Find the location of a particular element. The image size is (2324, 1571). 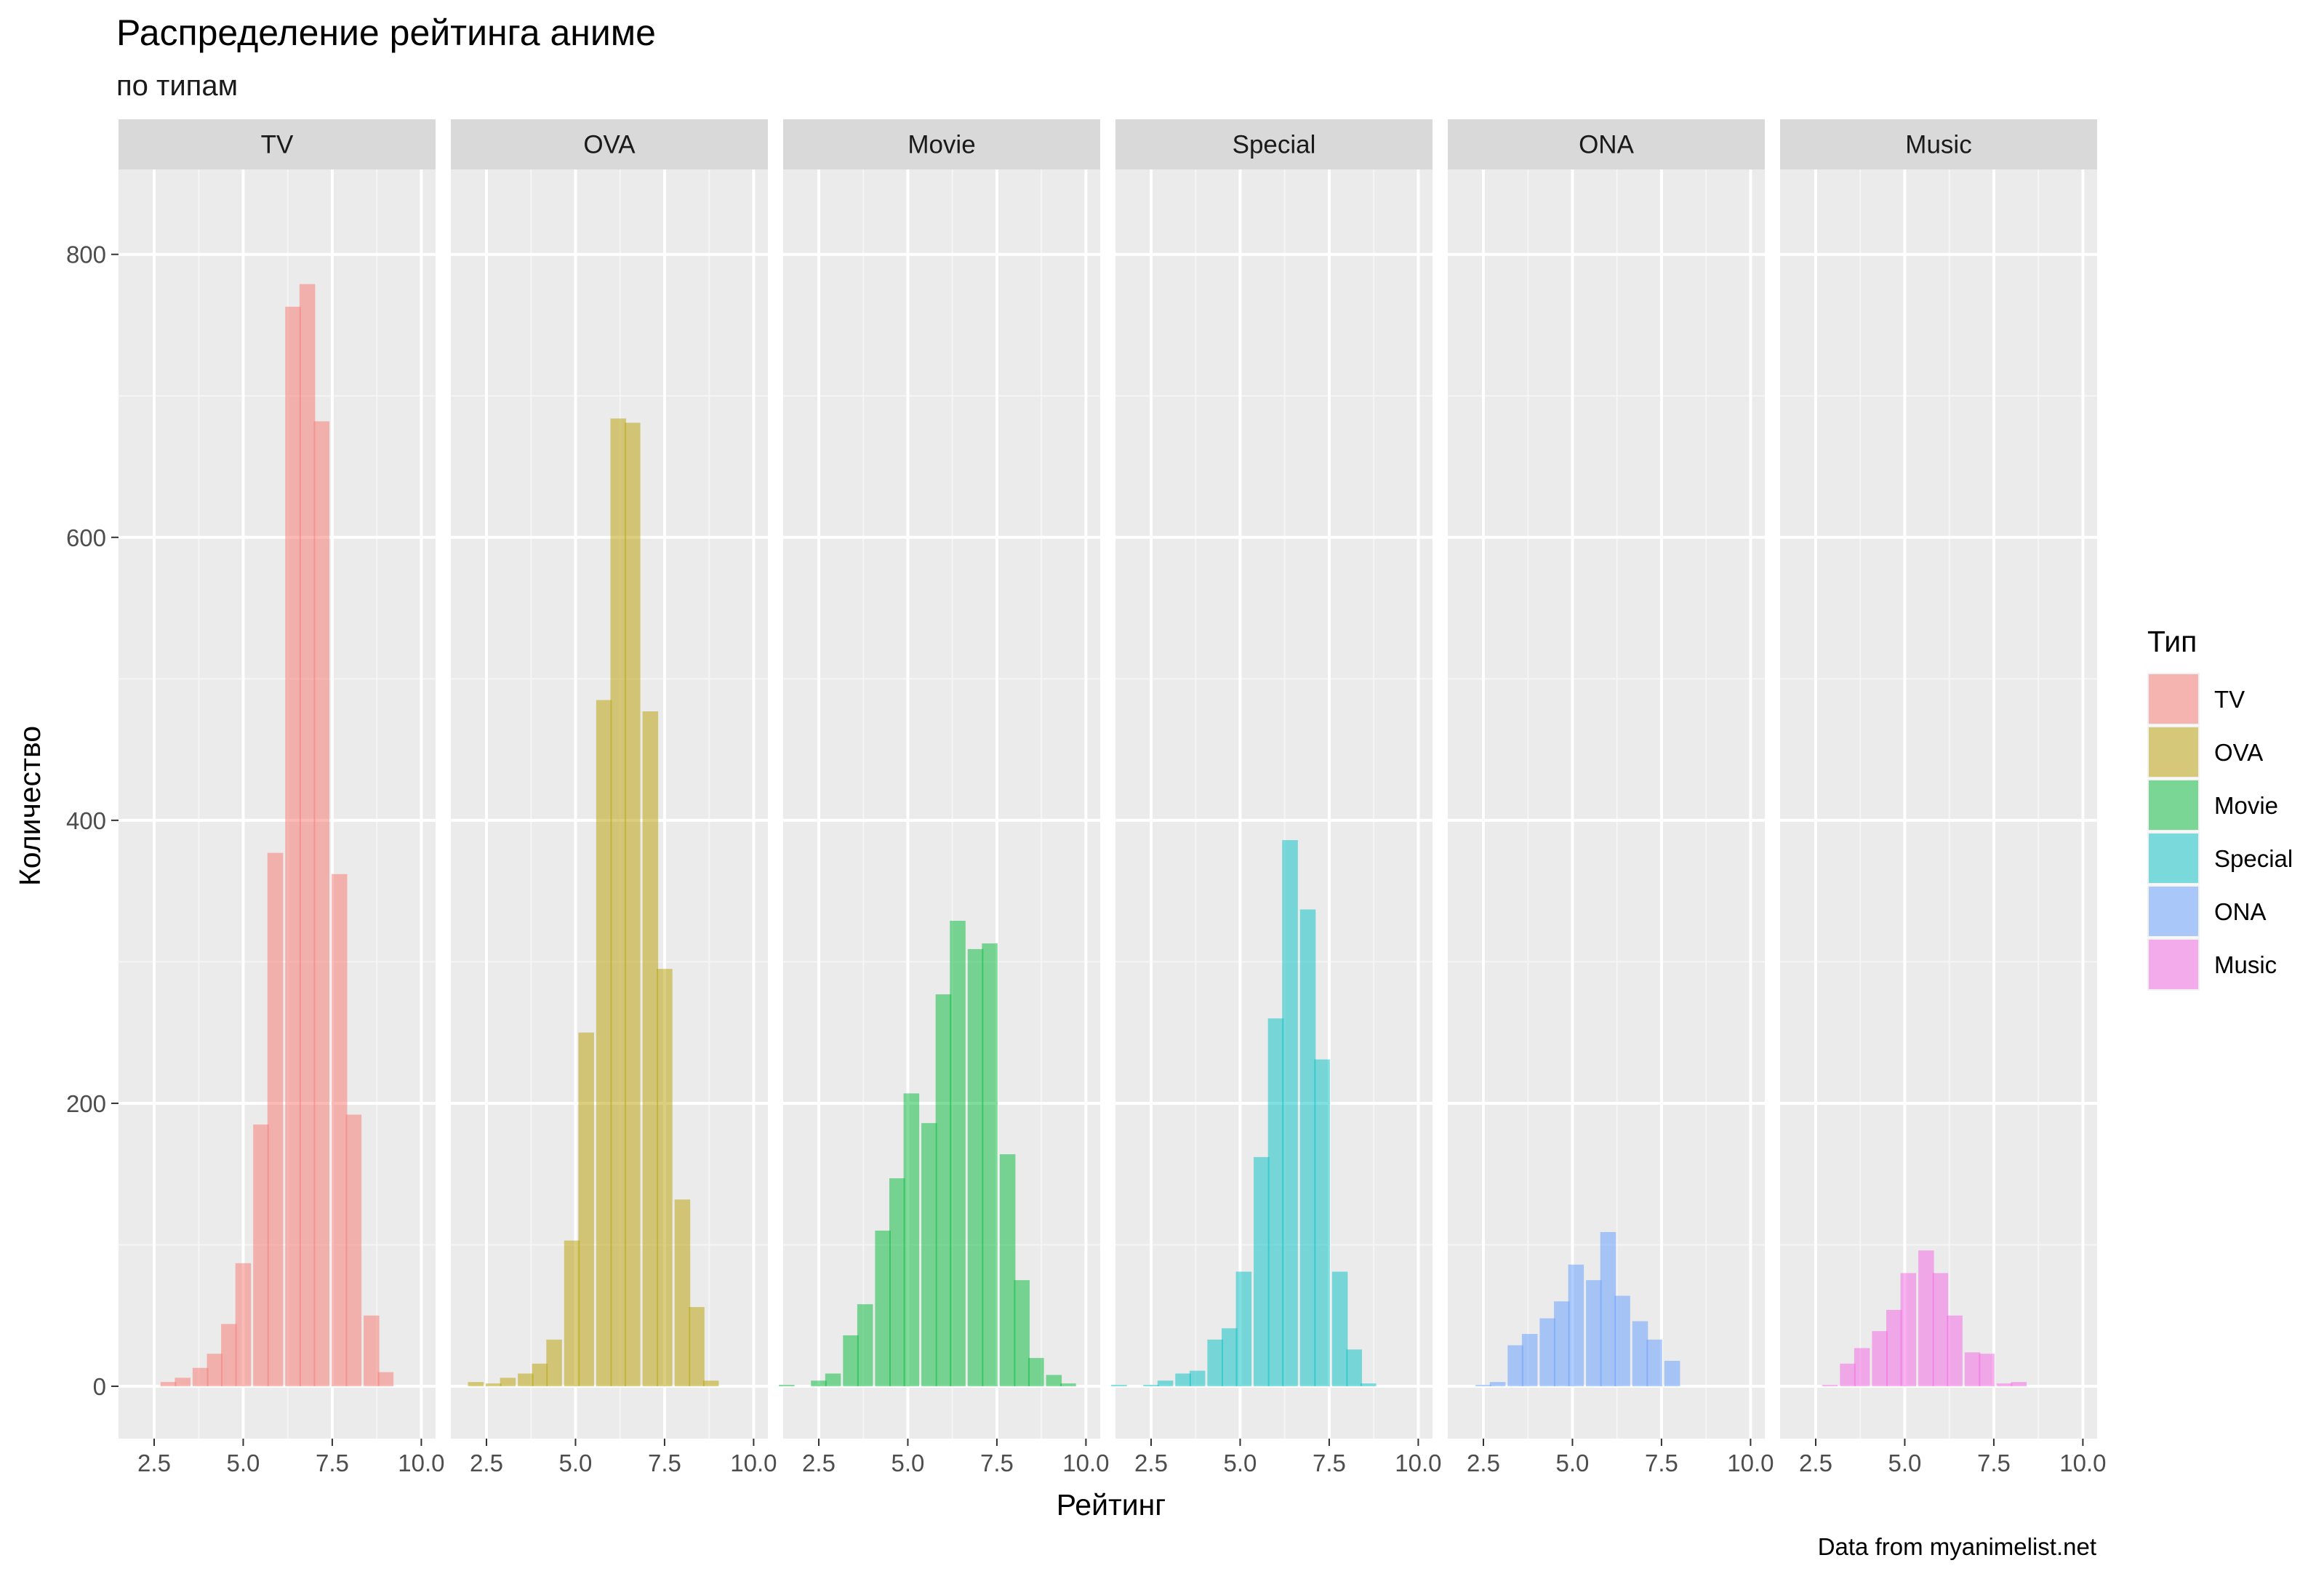

facet-panel-tv: TV 2.5 5.0 7.5 10.0 is located at coordinates (282, 798).